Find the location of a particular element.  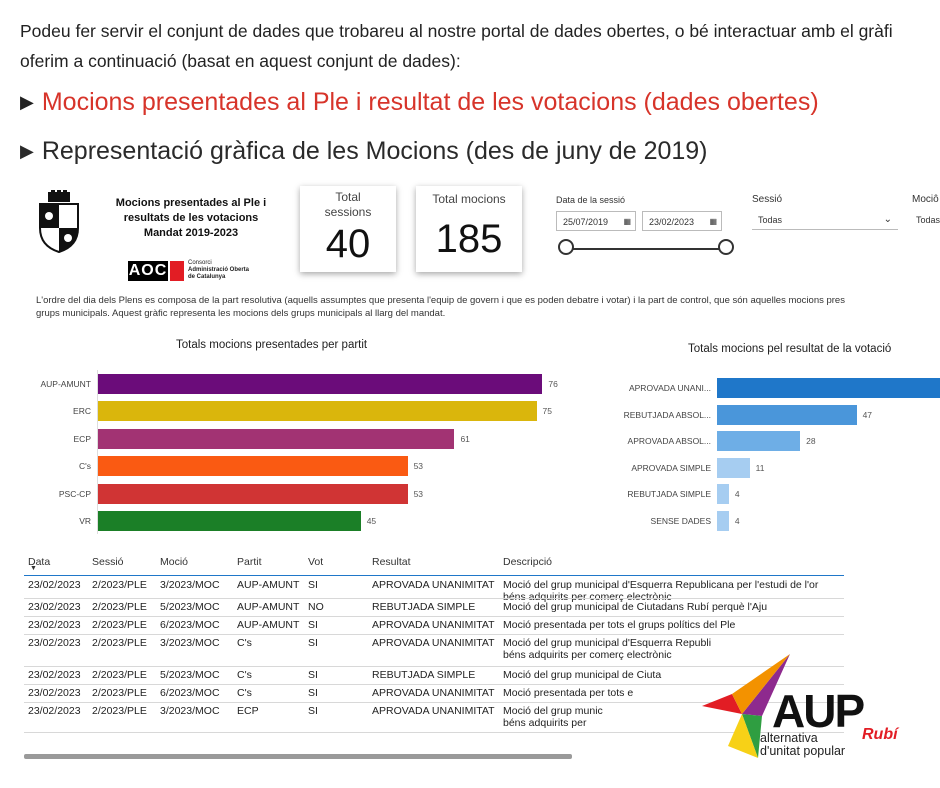

sort-desc-icon: ▼ is located at coordinates (33, 568).